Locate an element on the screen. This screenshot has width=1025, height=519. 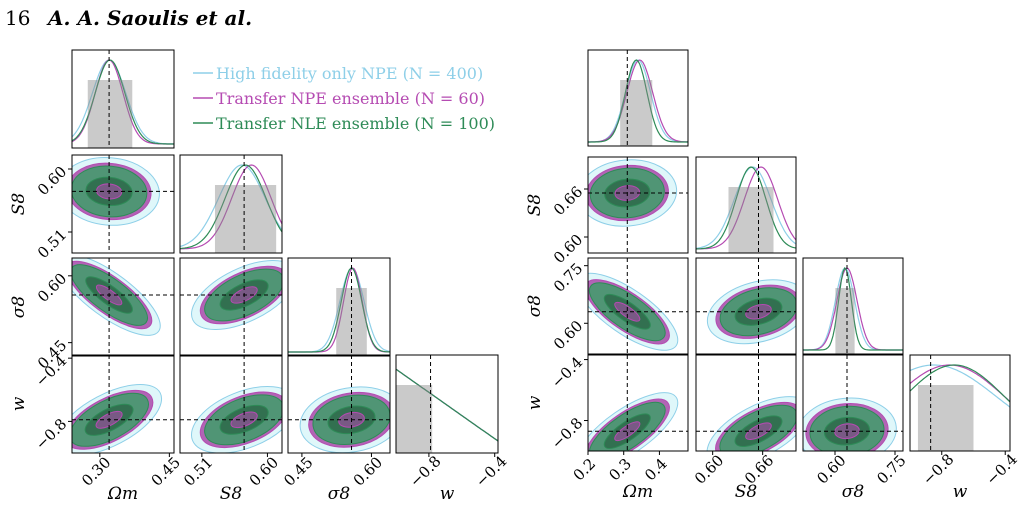
legend-entry: High fidelity only NPE (N = 400) is located at coordinates (349, 73).